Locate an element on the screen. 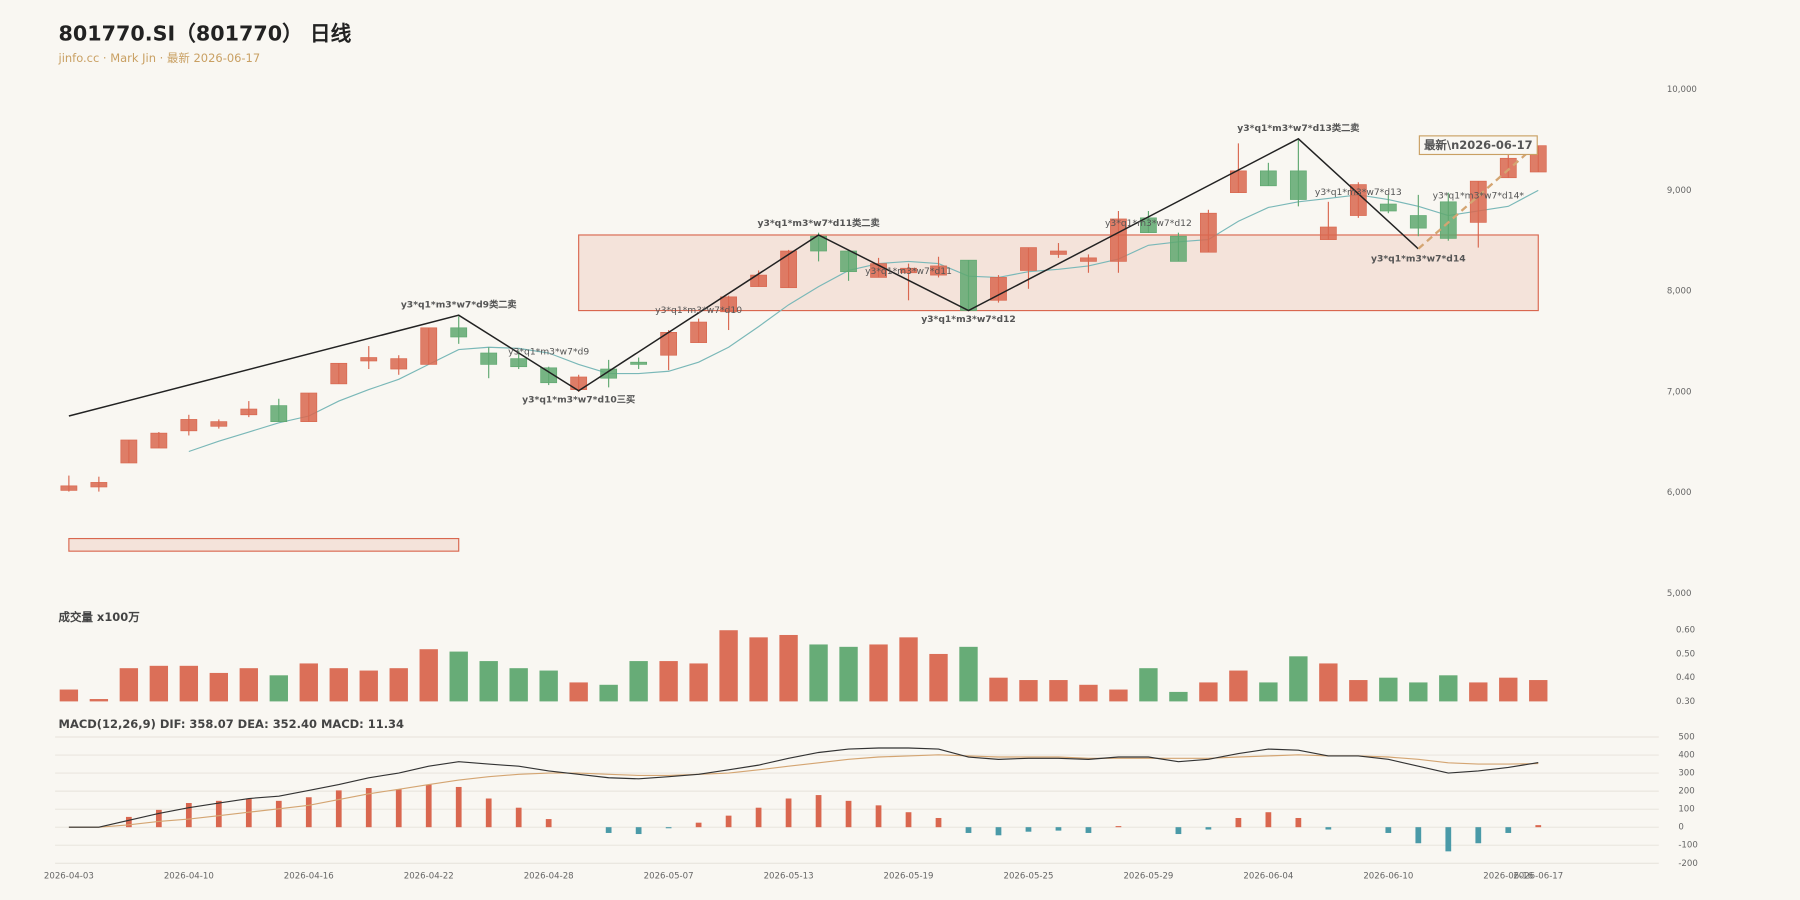  annotation-box is located at coordinates (1478, 145).